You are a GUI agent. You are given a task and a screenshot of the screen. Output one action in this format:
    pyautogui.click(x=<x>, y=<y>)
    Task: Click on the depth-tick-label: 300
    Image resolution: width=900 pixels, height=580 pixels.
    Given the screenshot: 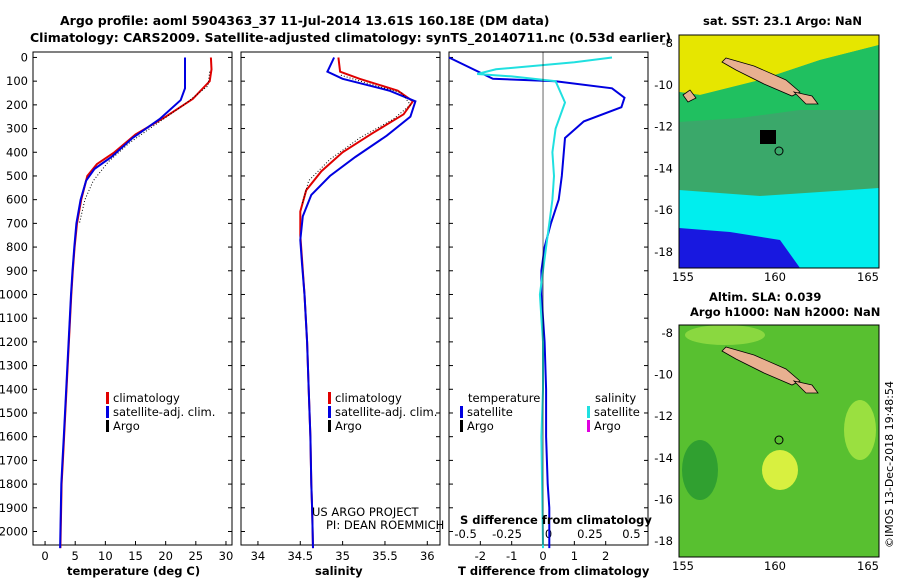 What is the action you would take?
    pyautogui.click(x=17, y=129)
    